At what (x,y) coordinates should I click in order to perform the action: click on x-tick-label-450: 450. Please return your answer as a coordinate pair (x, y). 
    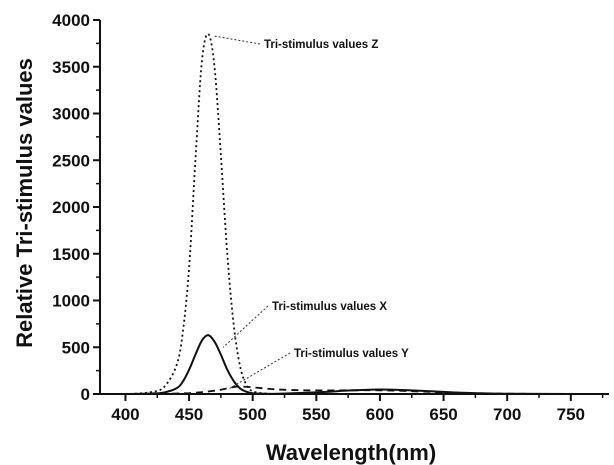
    Looking at the image, I should click on (189, 414).